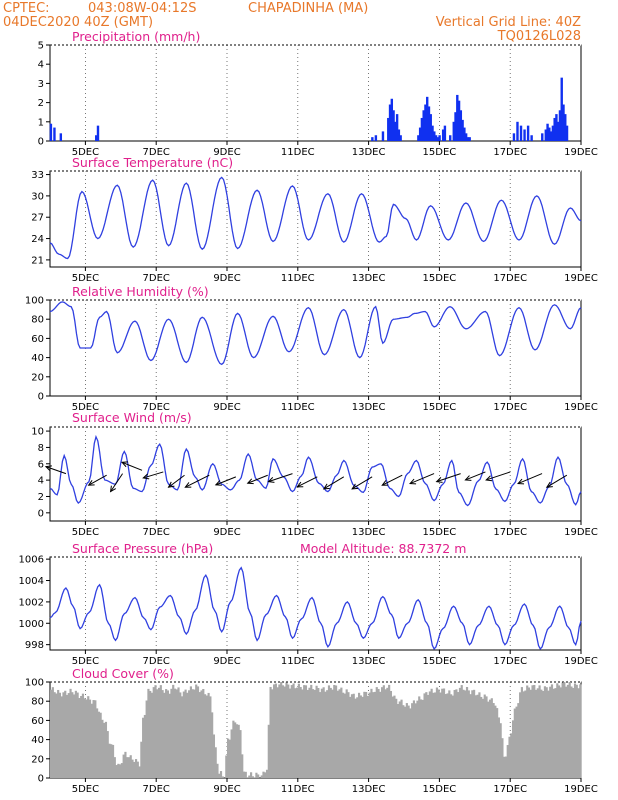  I want to click on temp-ytick-label-2: 27, so click(37, 218).